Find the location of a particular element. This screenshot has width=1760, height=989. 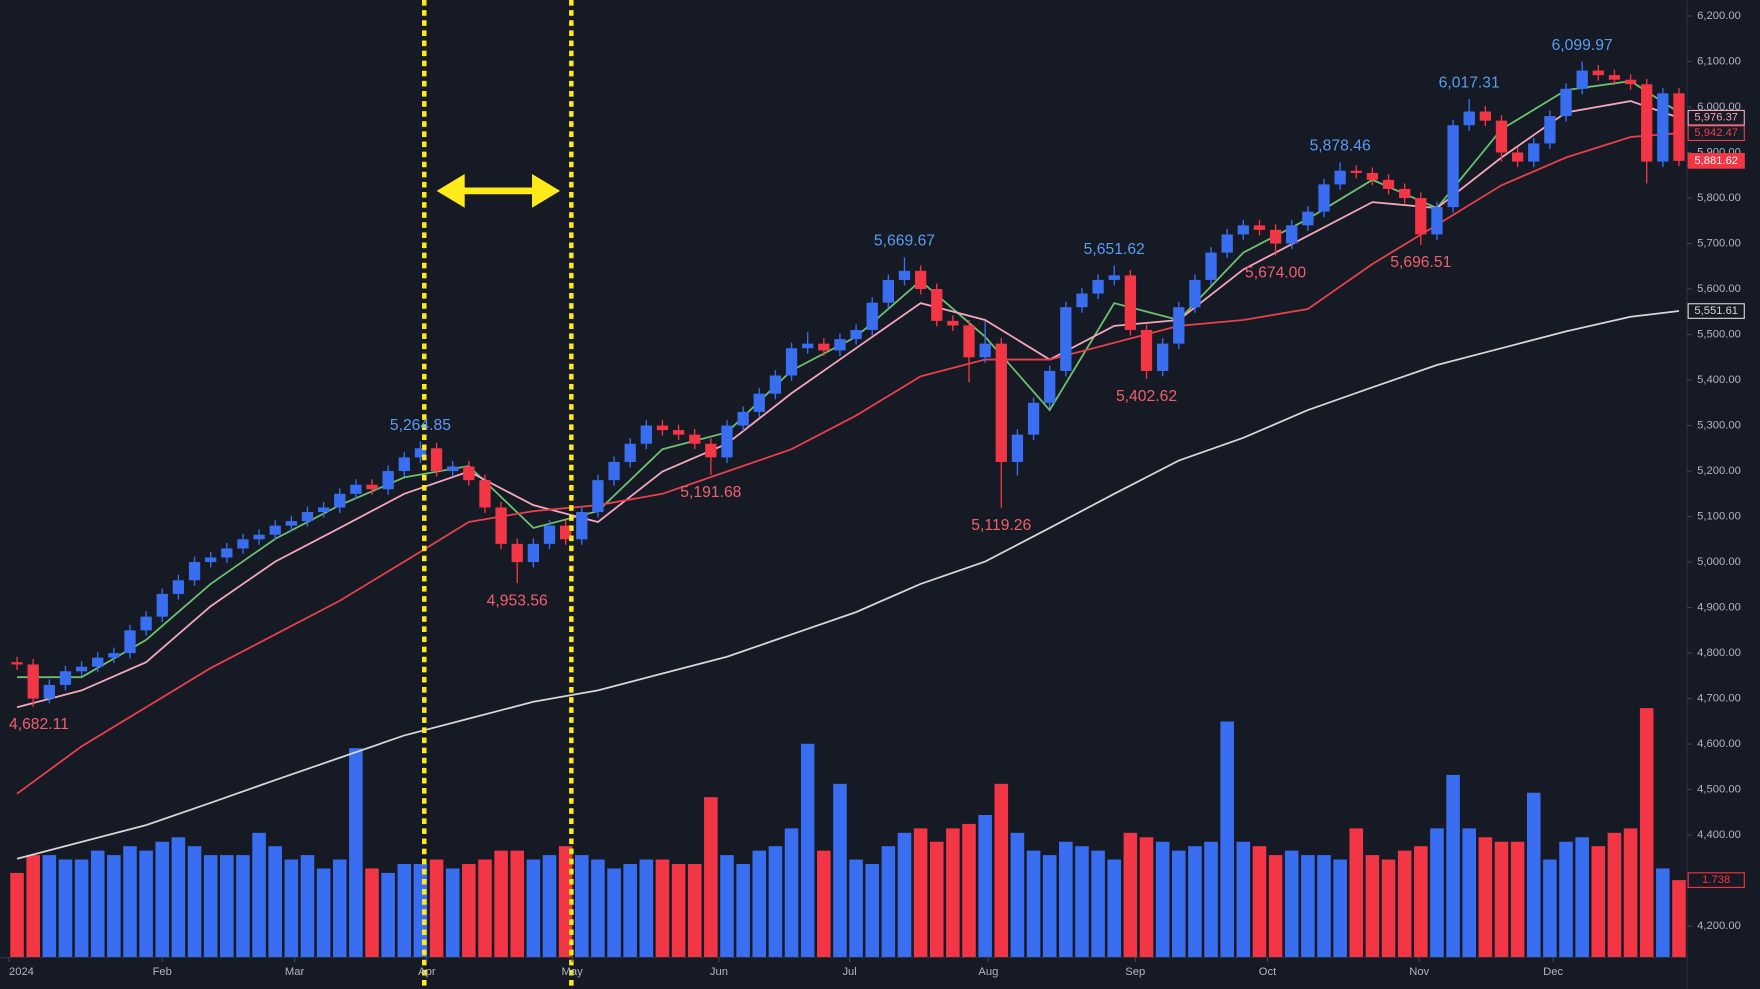

price-annotation: 5,402.62 is located at coordinates (1146, 396).